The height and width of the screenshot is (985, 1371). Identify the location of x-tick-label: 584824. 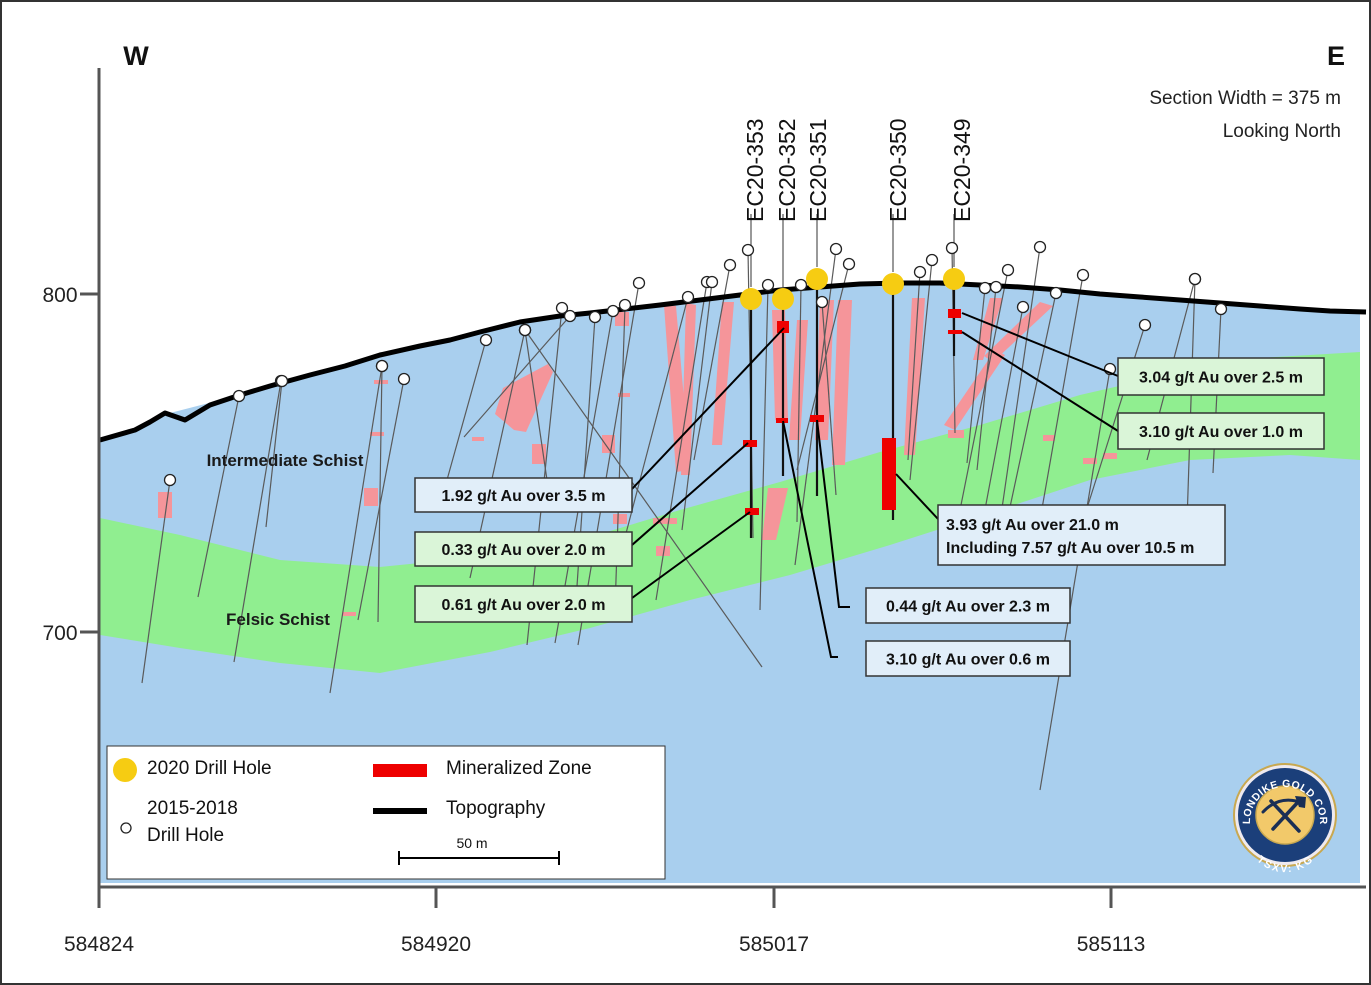
(99, 944).